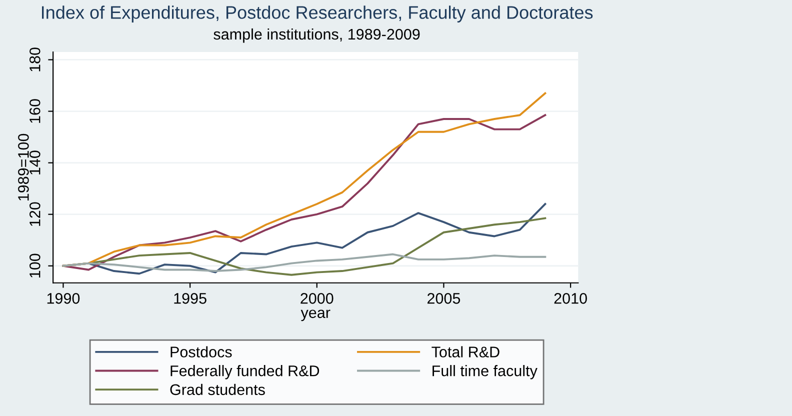 The height and width of the screenshot is (416, 792). I want to click on y-tick-label: 100, so click(35, 266).